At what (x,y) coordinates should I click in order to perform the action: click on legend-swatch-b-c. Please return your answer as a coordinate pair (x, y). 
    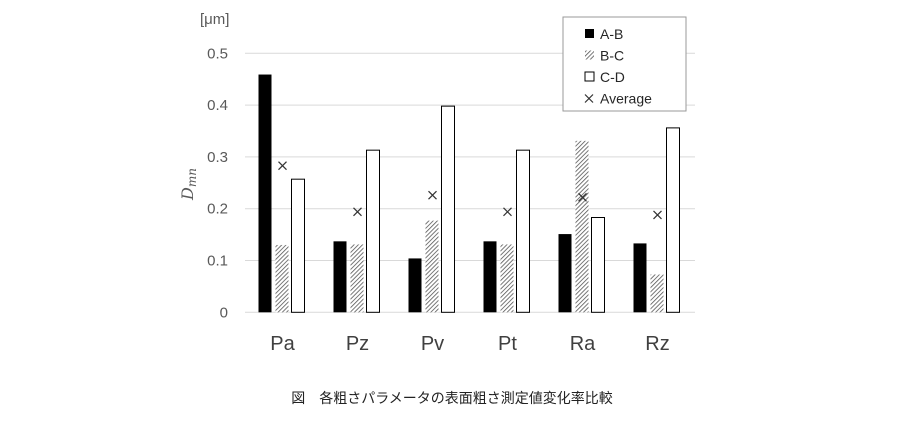
    Looking at the image, I should click on (589, 55).